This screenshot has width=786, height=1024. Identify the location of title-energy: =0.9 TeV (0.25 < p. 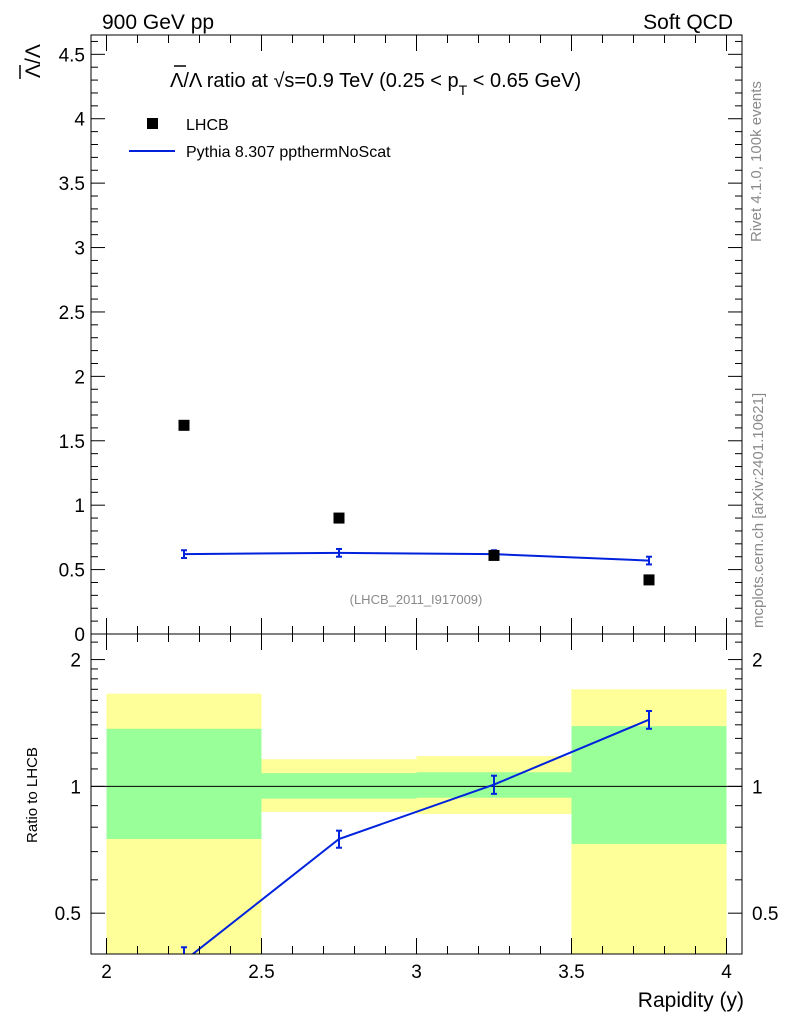
(376, 81).